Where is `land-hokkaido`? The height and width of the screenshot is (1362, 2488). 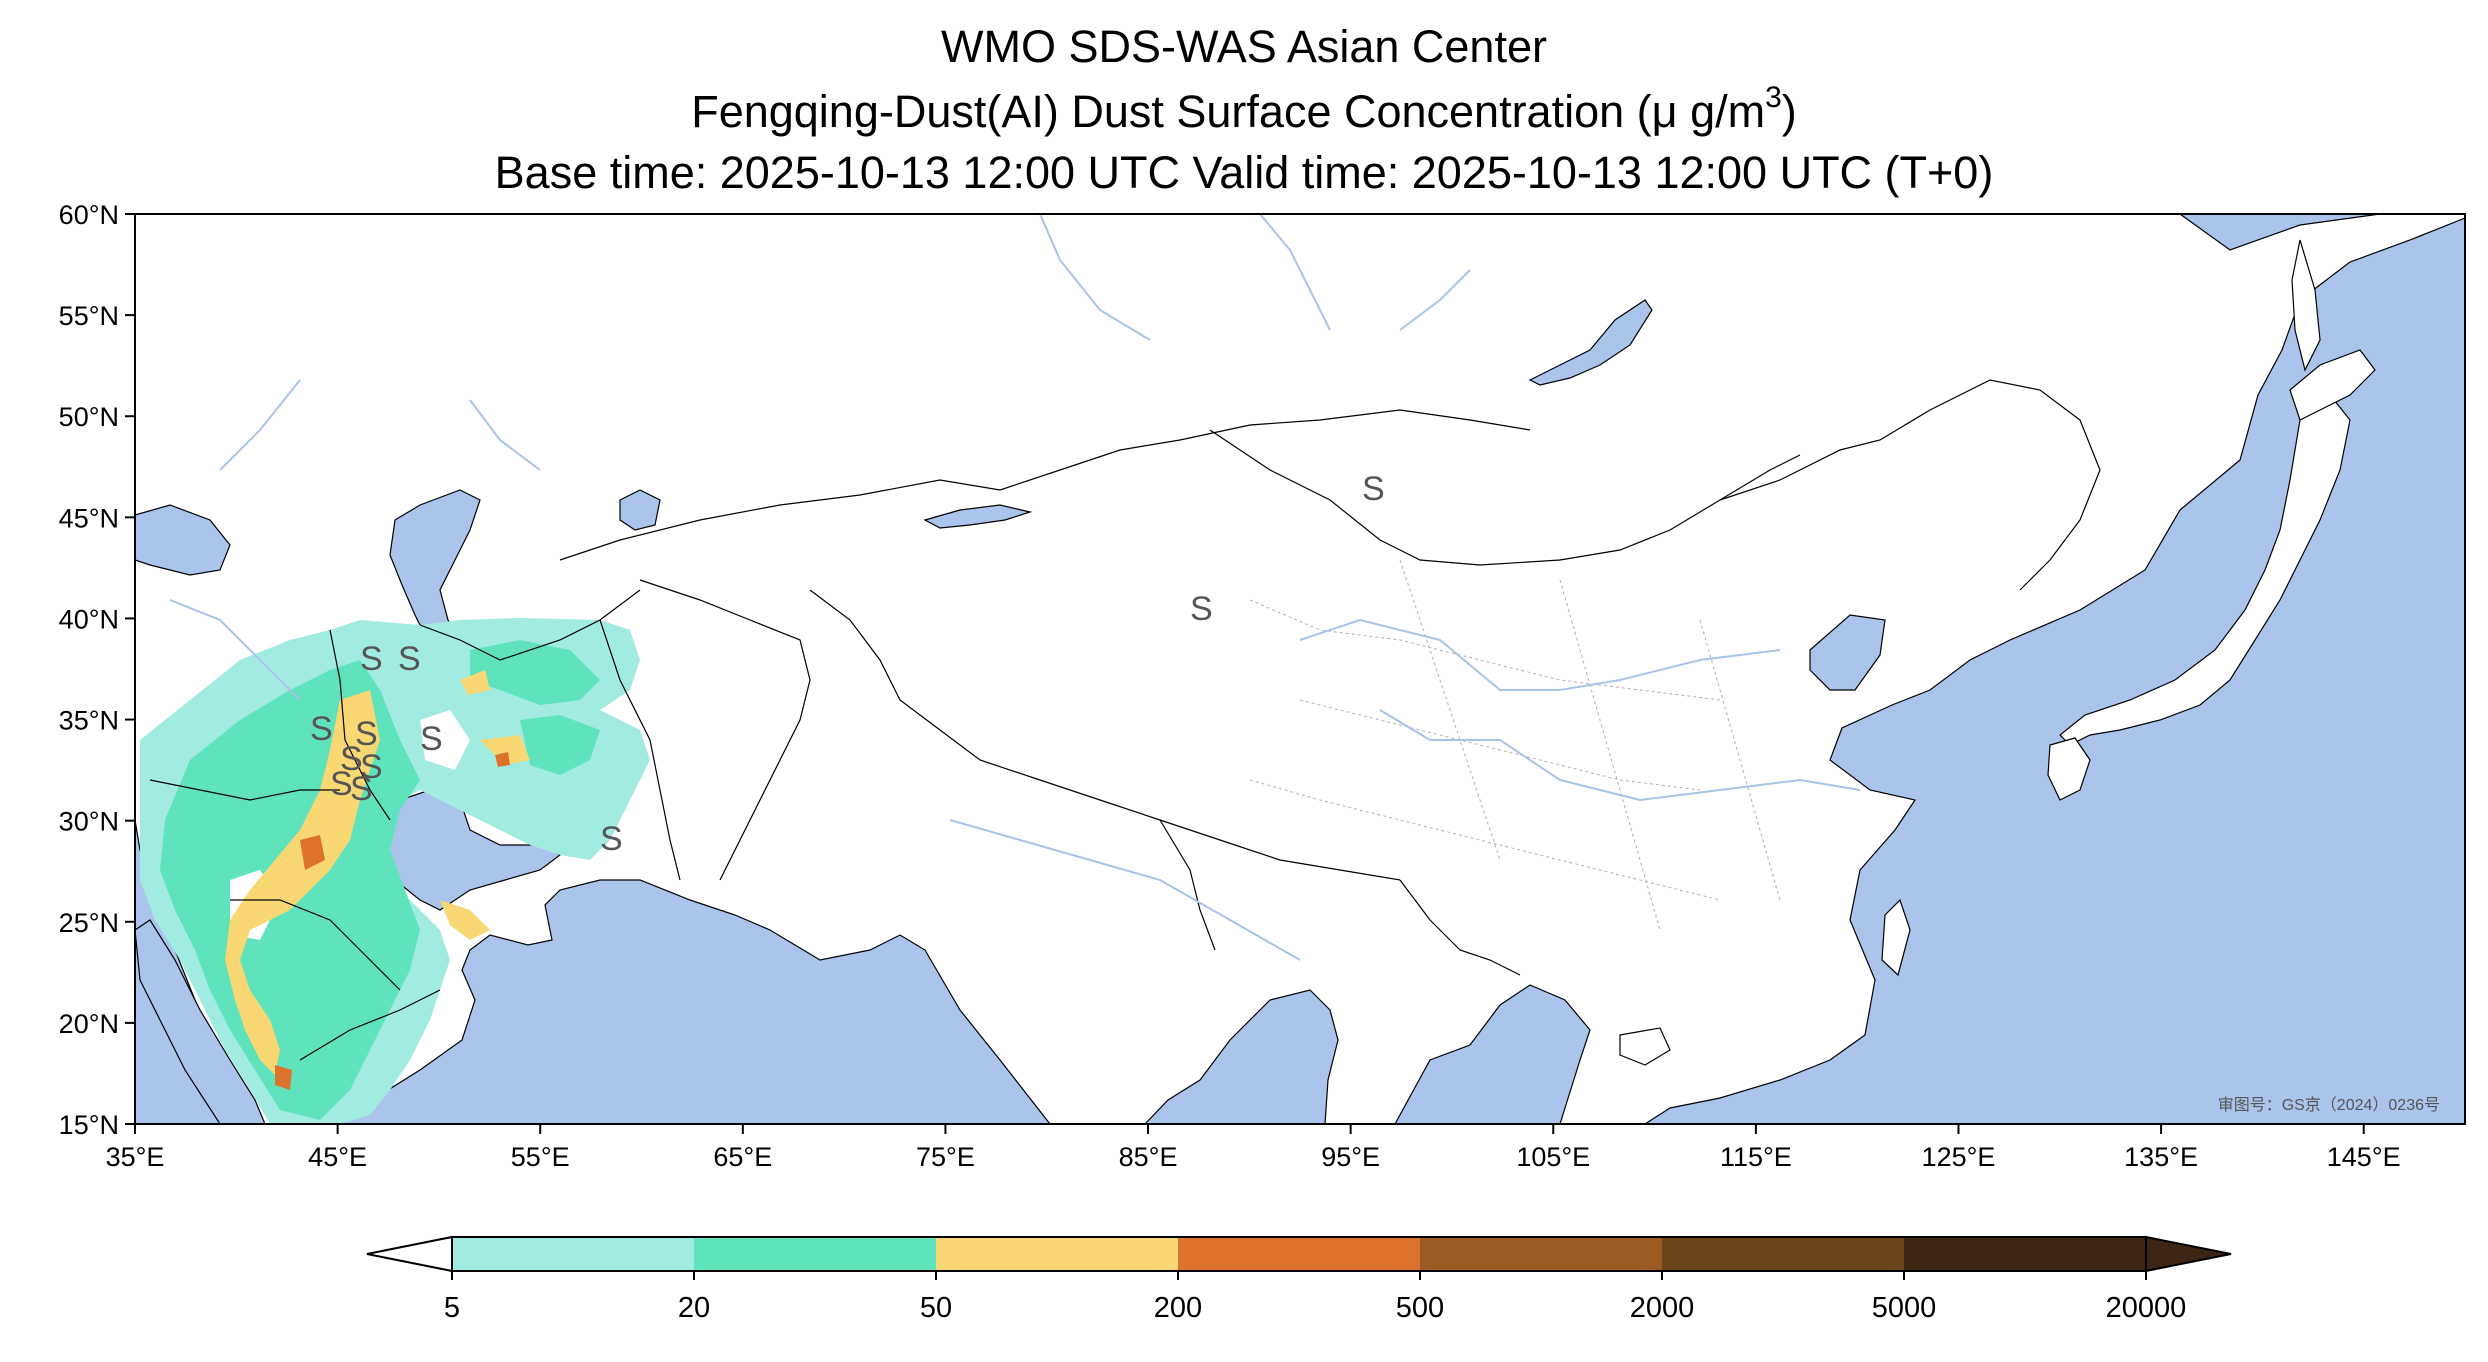
land-hokkaido is located at coordinates (2332, 385).